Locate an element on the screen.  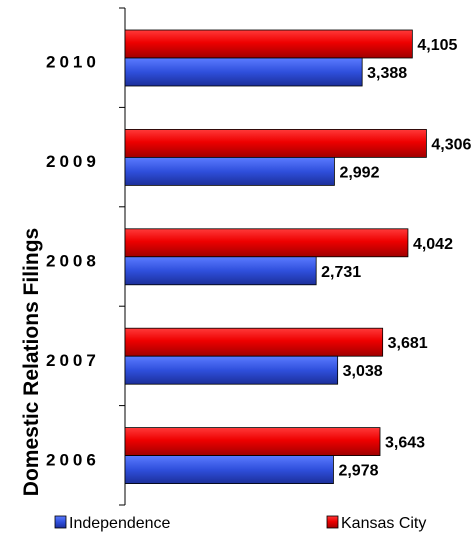
data-label-kansas-city-2009: 4,306 is located at coordinates (451, 144).